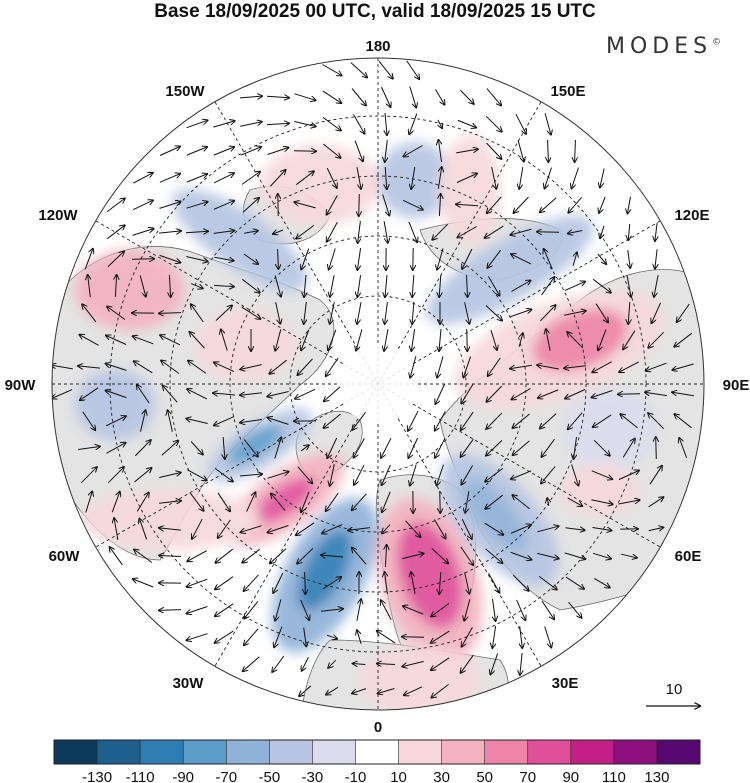  What do you see at coordinates (441, 776) in the screenshot?
I see `colorbar-tick-label: 30` at bounding box center [441, 776].